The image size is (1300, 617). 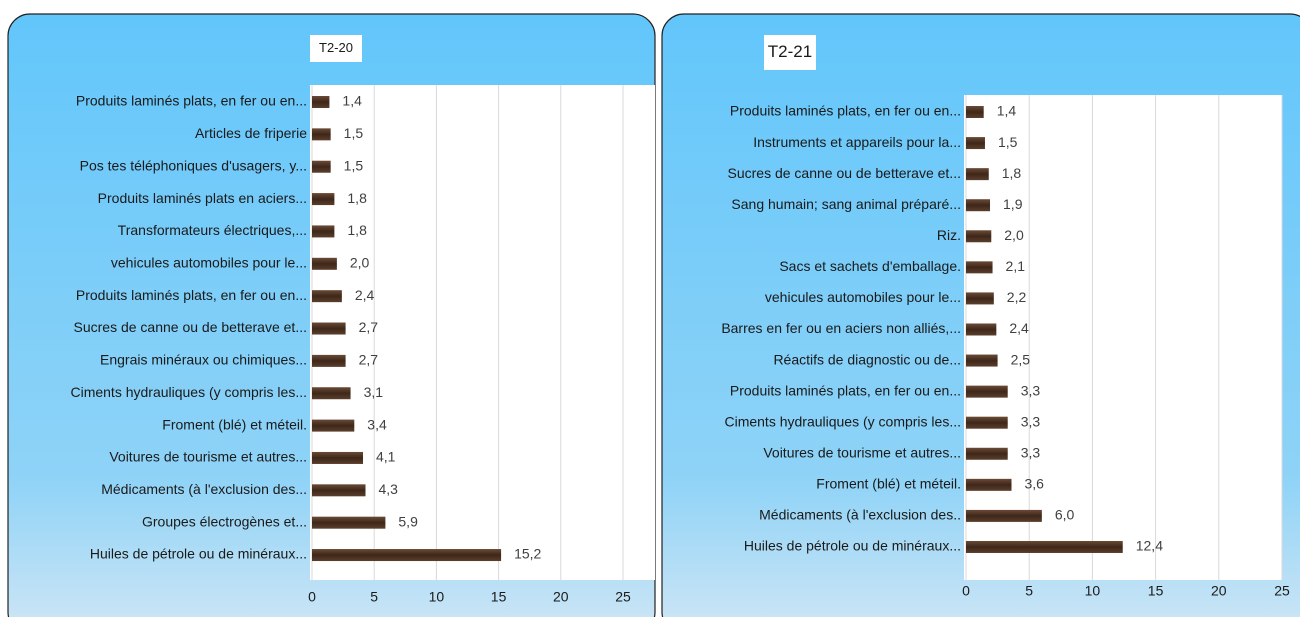 I want to click on data-label: 2,2, so click(x=1017, y=297).